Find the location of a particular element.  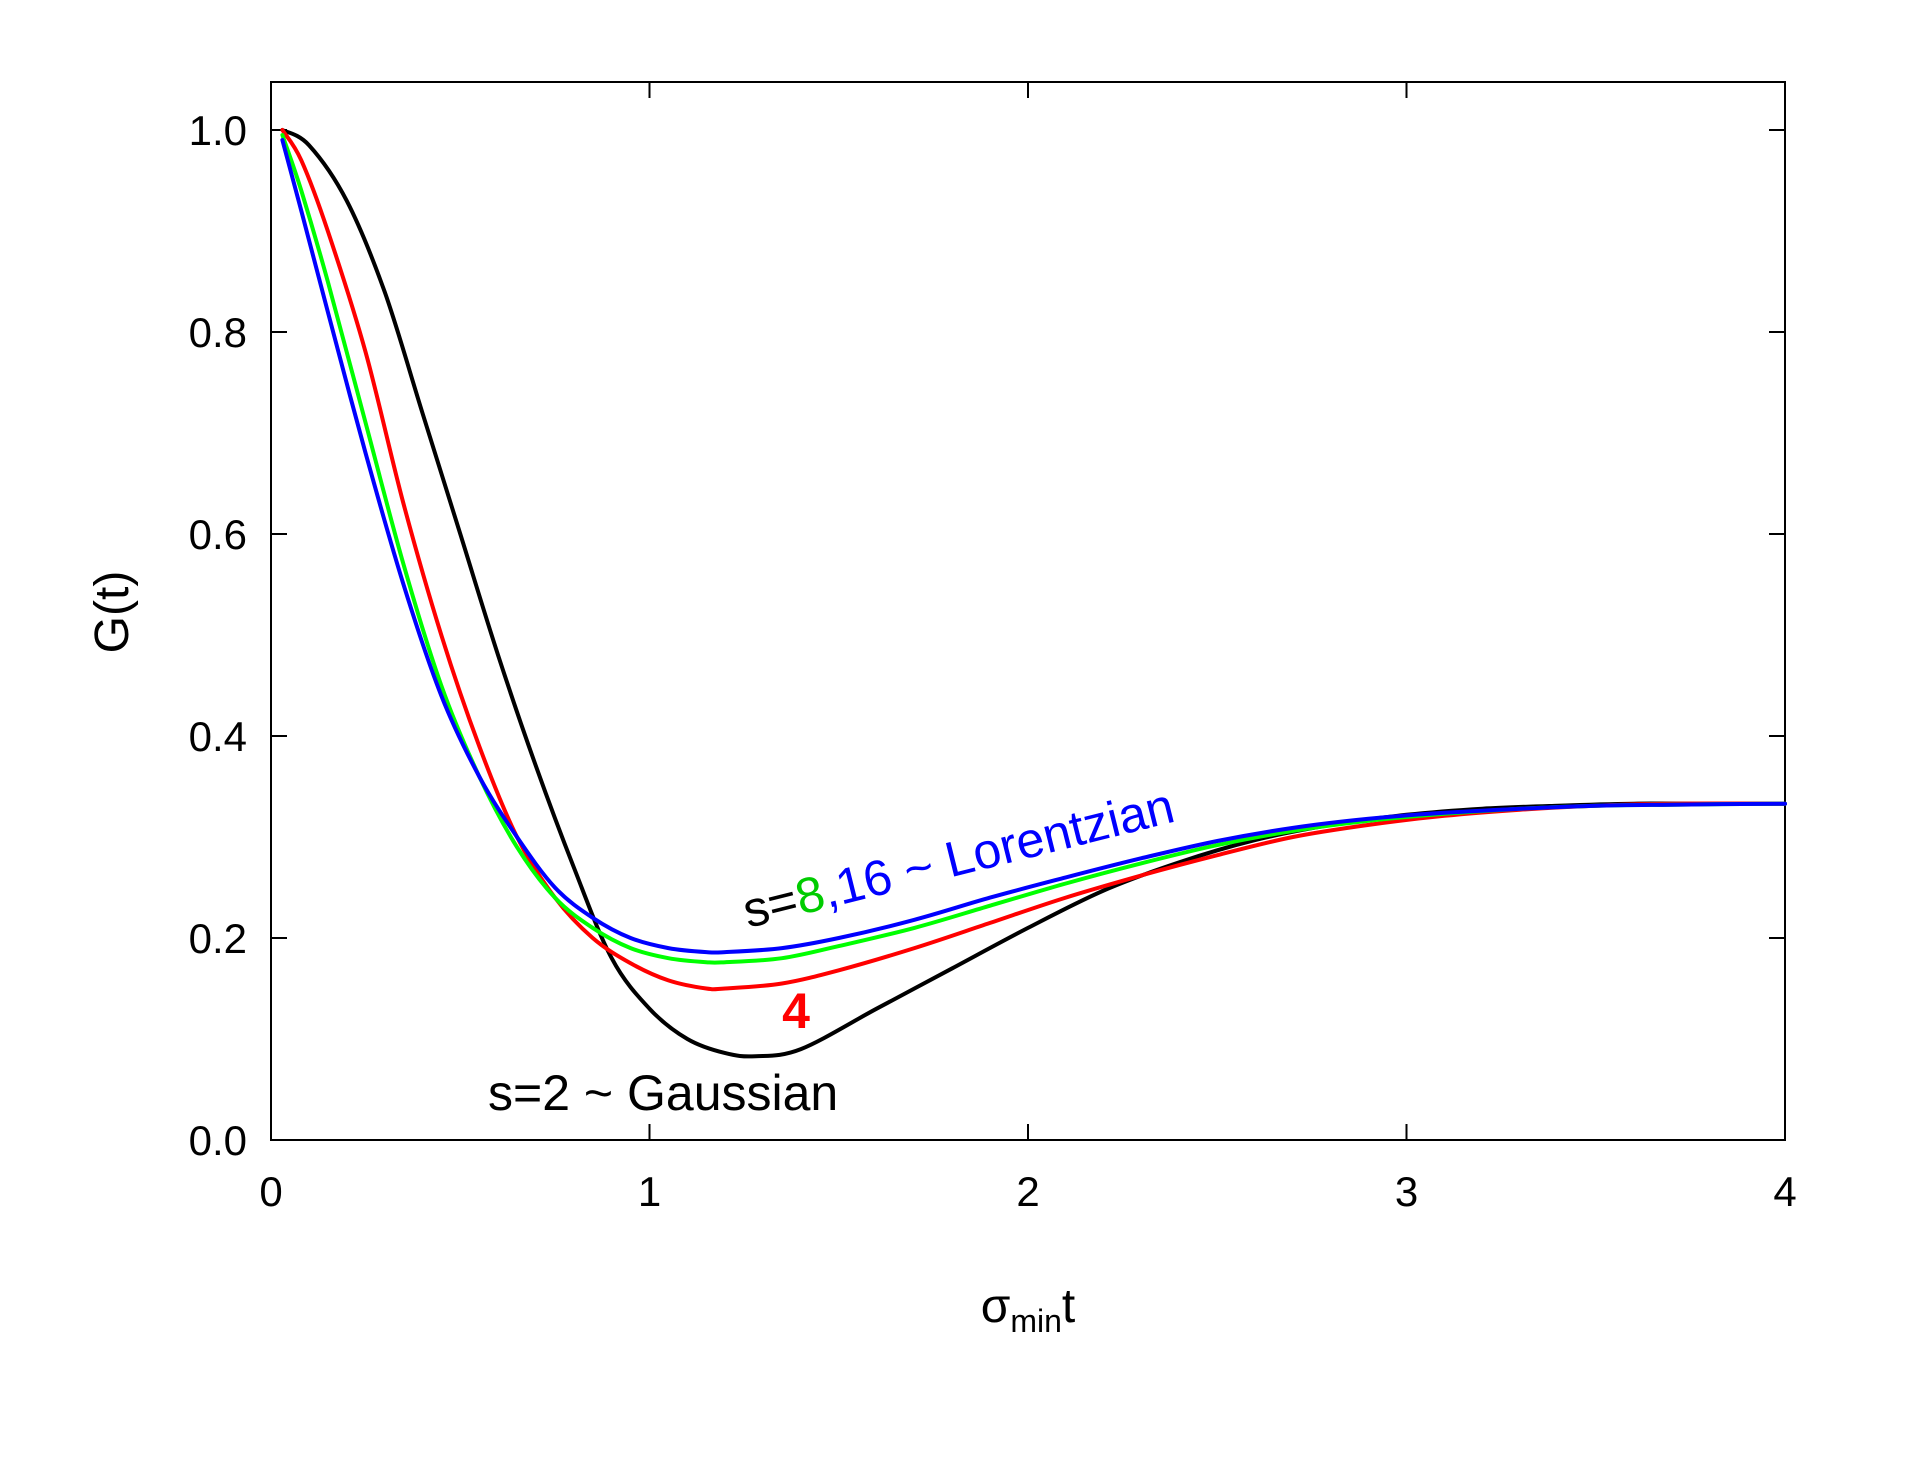

x-axis-title: σmint is located at coordinates (1028, 1309).